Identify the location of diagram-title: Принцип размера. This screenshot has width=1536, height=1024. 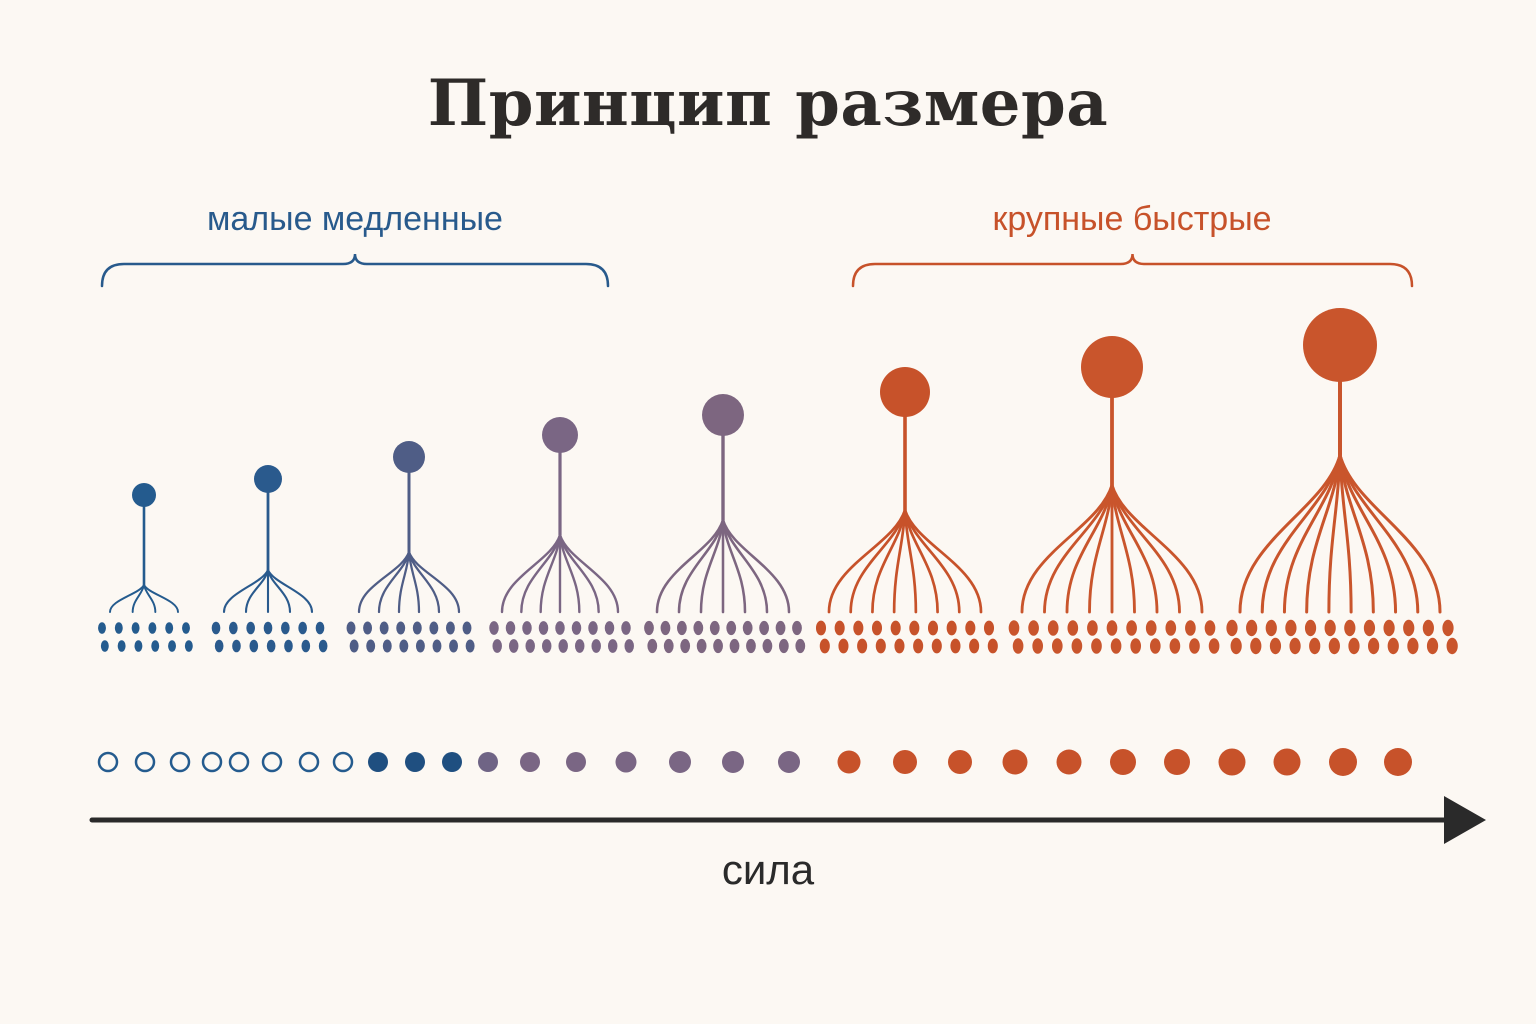
(768, 103).